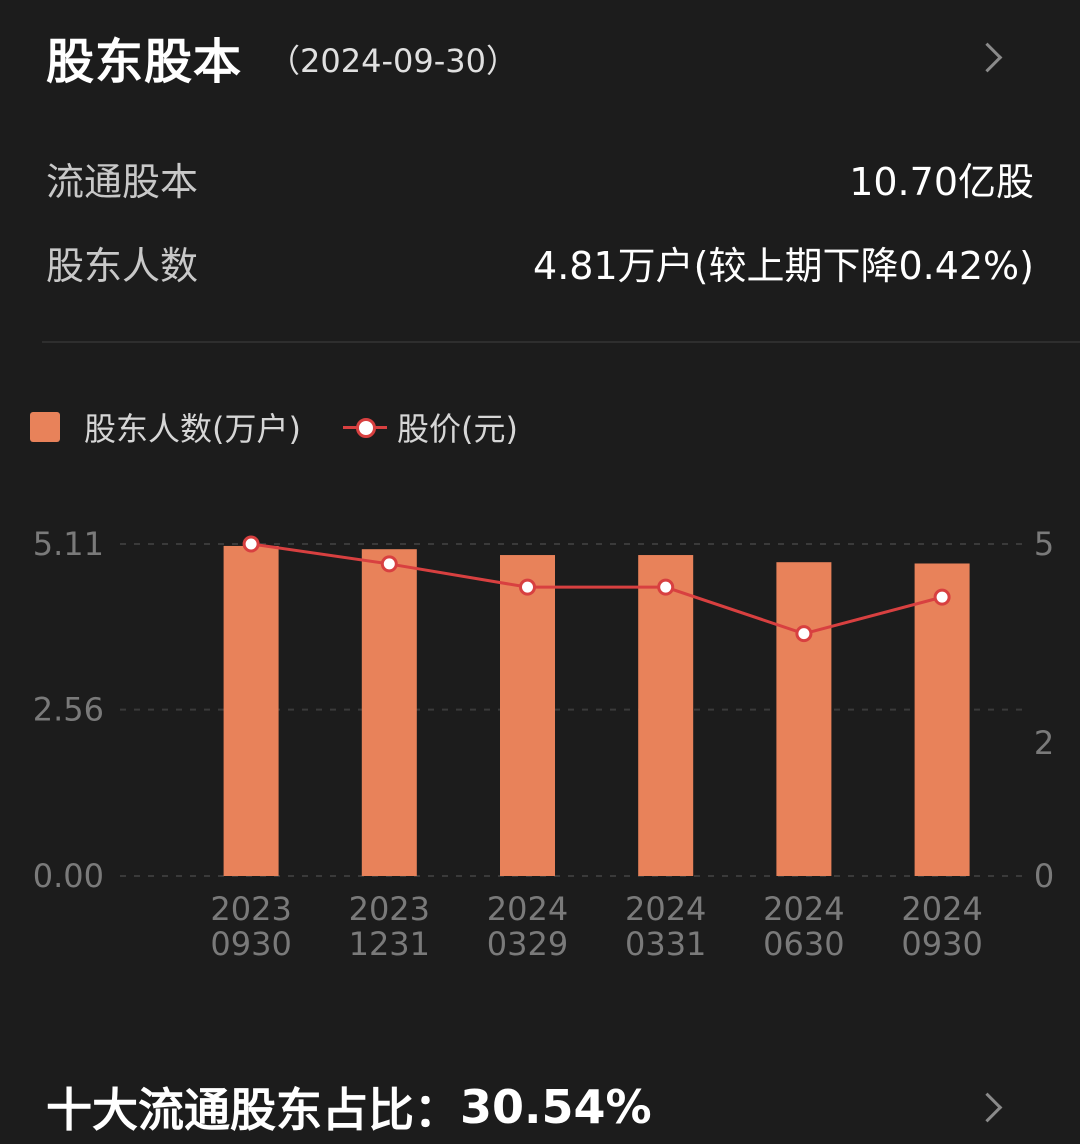 This screenshot has height=1144, width=1080. I want to click on stat-row-shareholders: 股东人数 4.81万户(较上期下降0.42%), so click(540, 262).